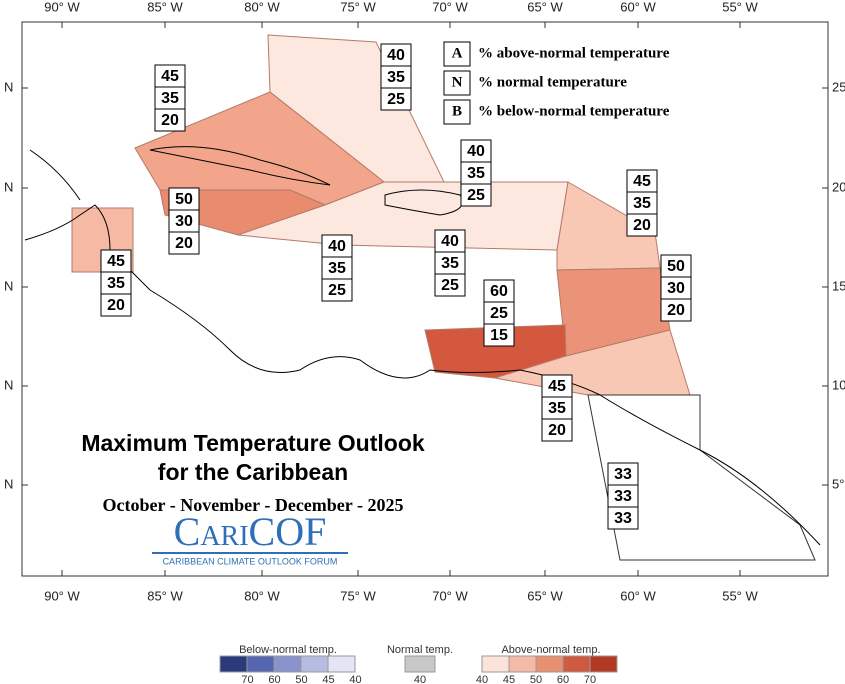  I want to click on colorbar-title: Above-normal temp., so click(550, 650).